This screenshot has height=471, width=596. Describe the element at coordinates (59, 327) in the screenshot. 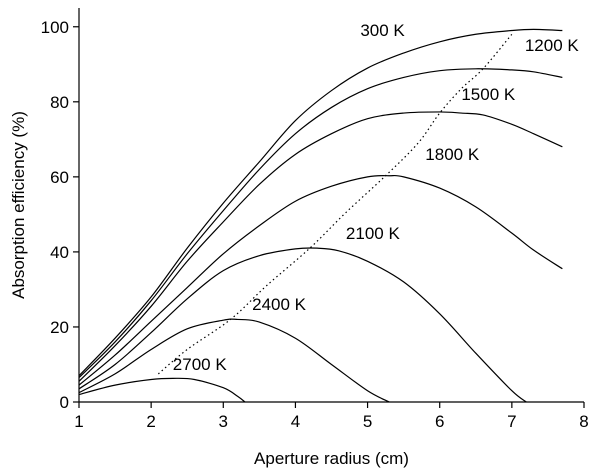

I see `y-tick-label: 20` at that location.